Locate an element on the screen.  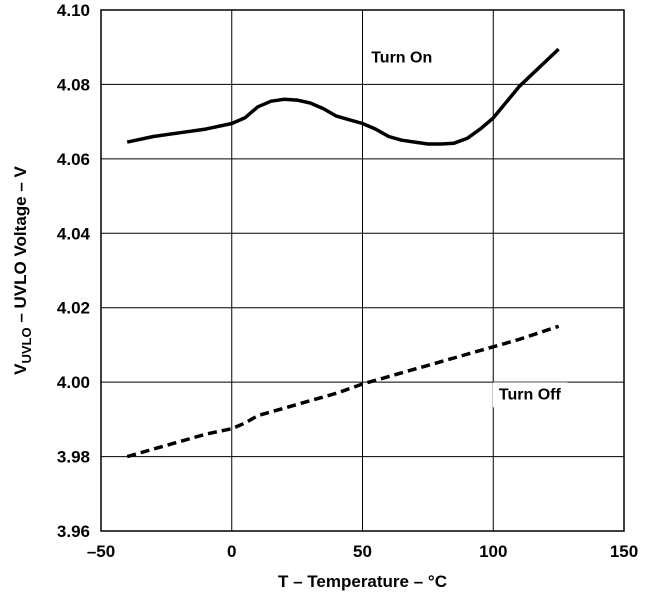
series-line-turn-off is located at coordinates (343, 391).